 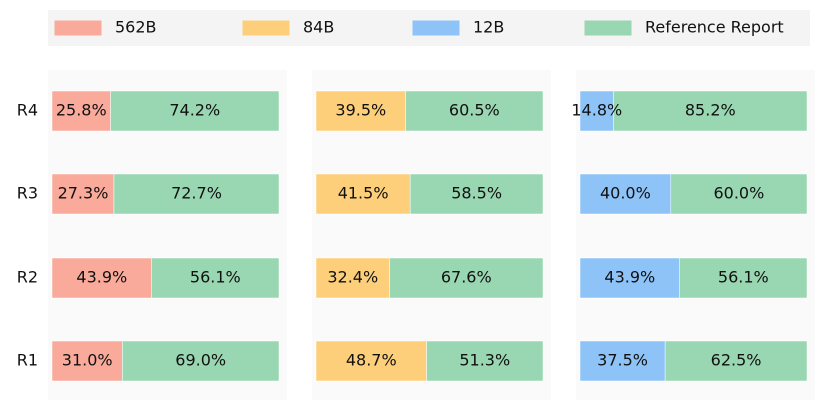 I want to click on value-label: 32.4%, so click(x=352, y=277).